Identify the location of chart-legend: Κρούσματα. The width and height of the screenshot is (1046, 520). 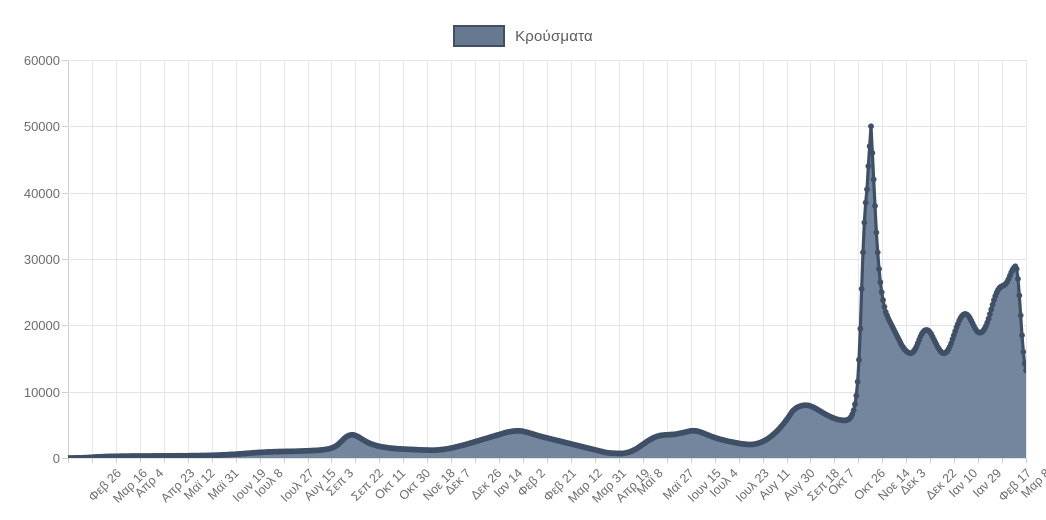
(523, 36).